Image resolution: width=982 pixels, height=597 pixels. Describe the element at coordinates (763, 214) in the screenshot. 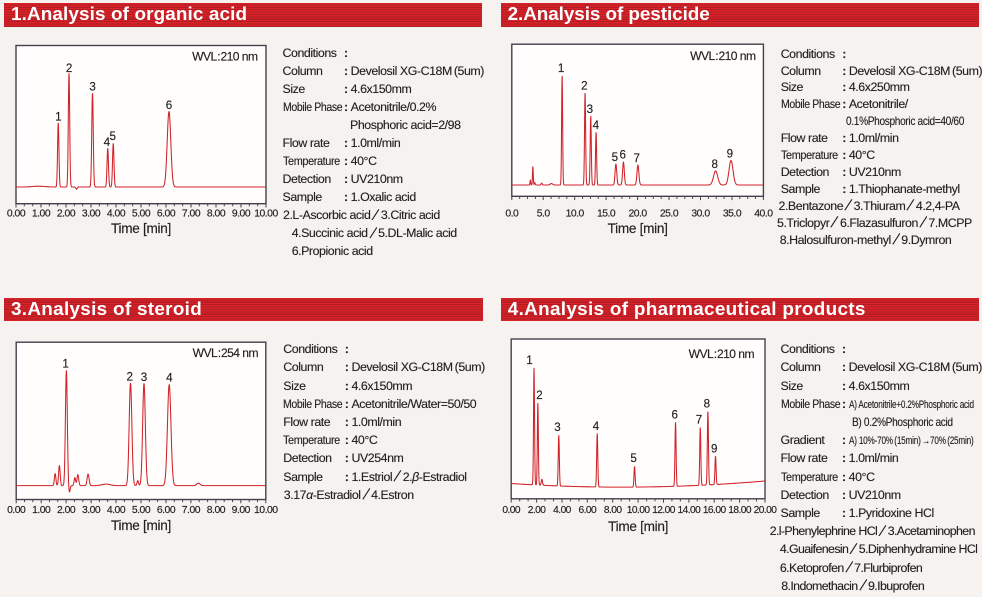

I see `svg-text: 40.0` at that location.